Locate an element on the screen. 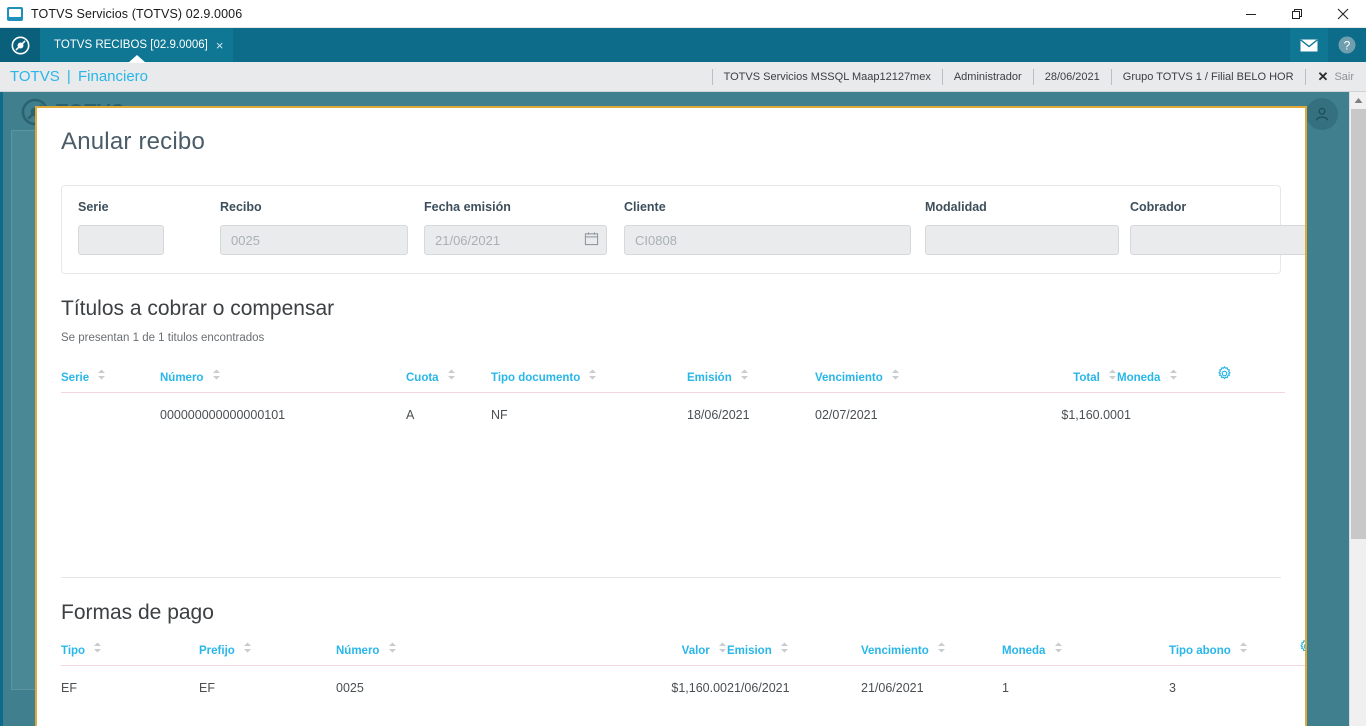  col-numero-pago: Número is located at coordinates (473, 652).